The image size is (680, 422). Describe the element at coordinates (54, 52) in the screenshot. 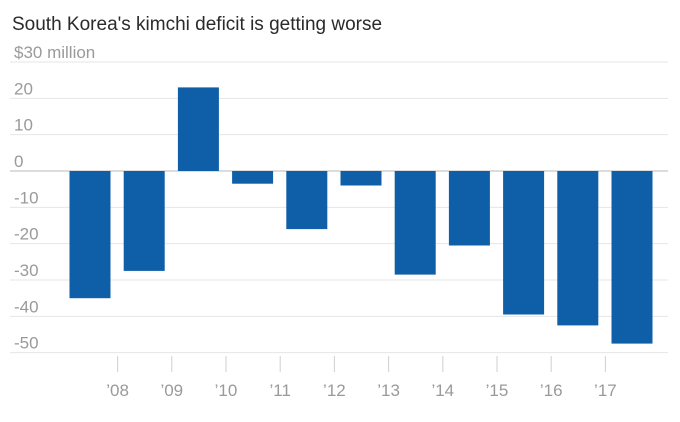

I see `y-tick-label: $30 million` at that location.